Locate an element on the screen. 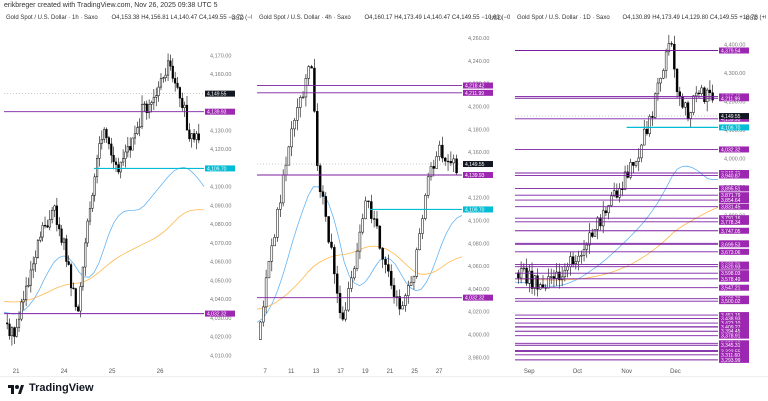 The height and width of the screenshot is (401, 768). level-tag-label: 4,211.99 is located at coordinates (730, 99).